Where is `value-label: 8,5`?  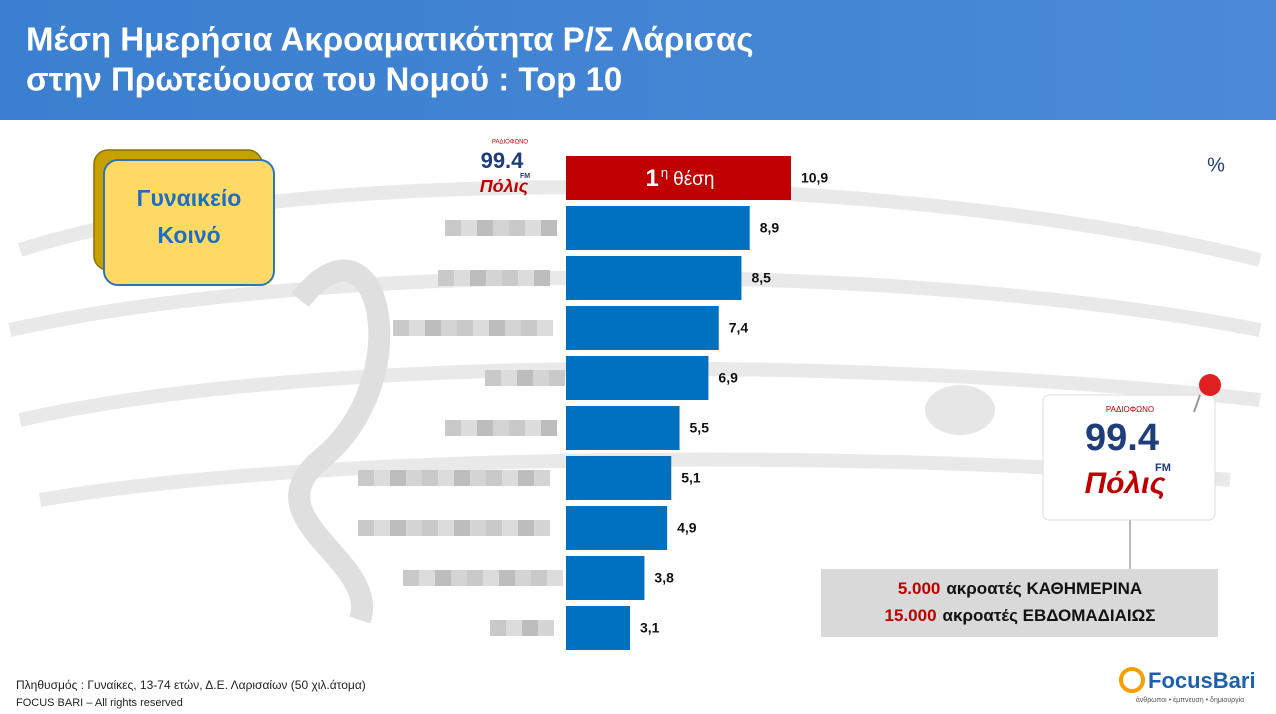
value-label: 8,5 is located at coordinates (761, 278).